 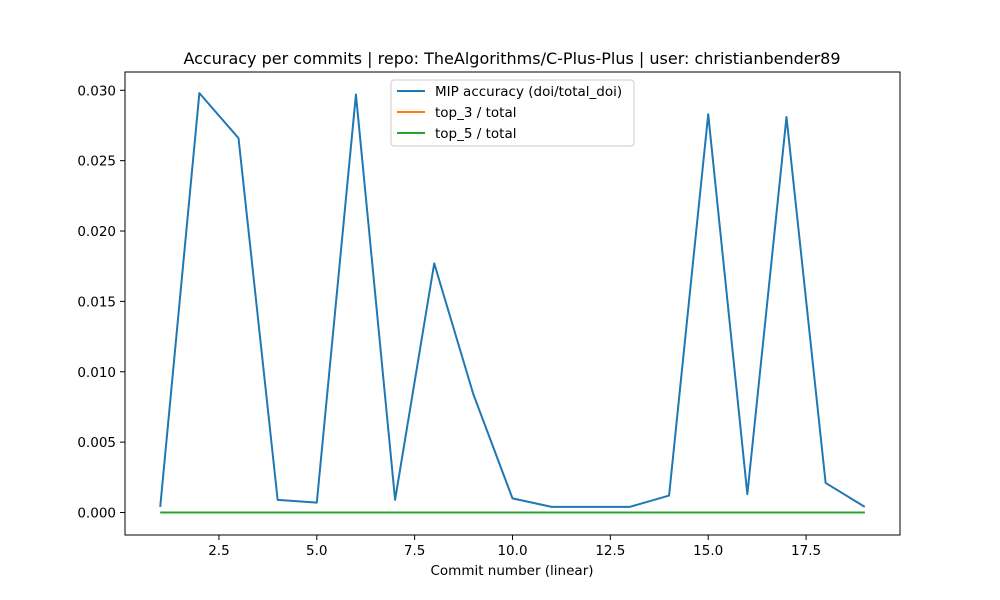 I want to click on x-tick-label: 2.5, so click(x=218, y=551).